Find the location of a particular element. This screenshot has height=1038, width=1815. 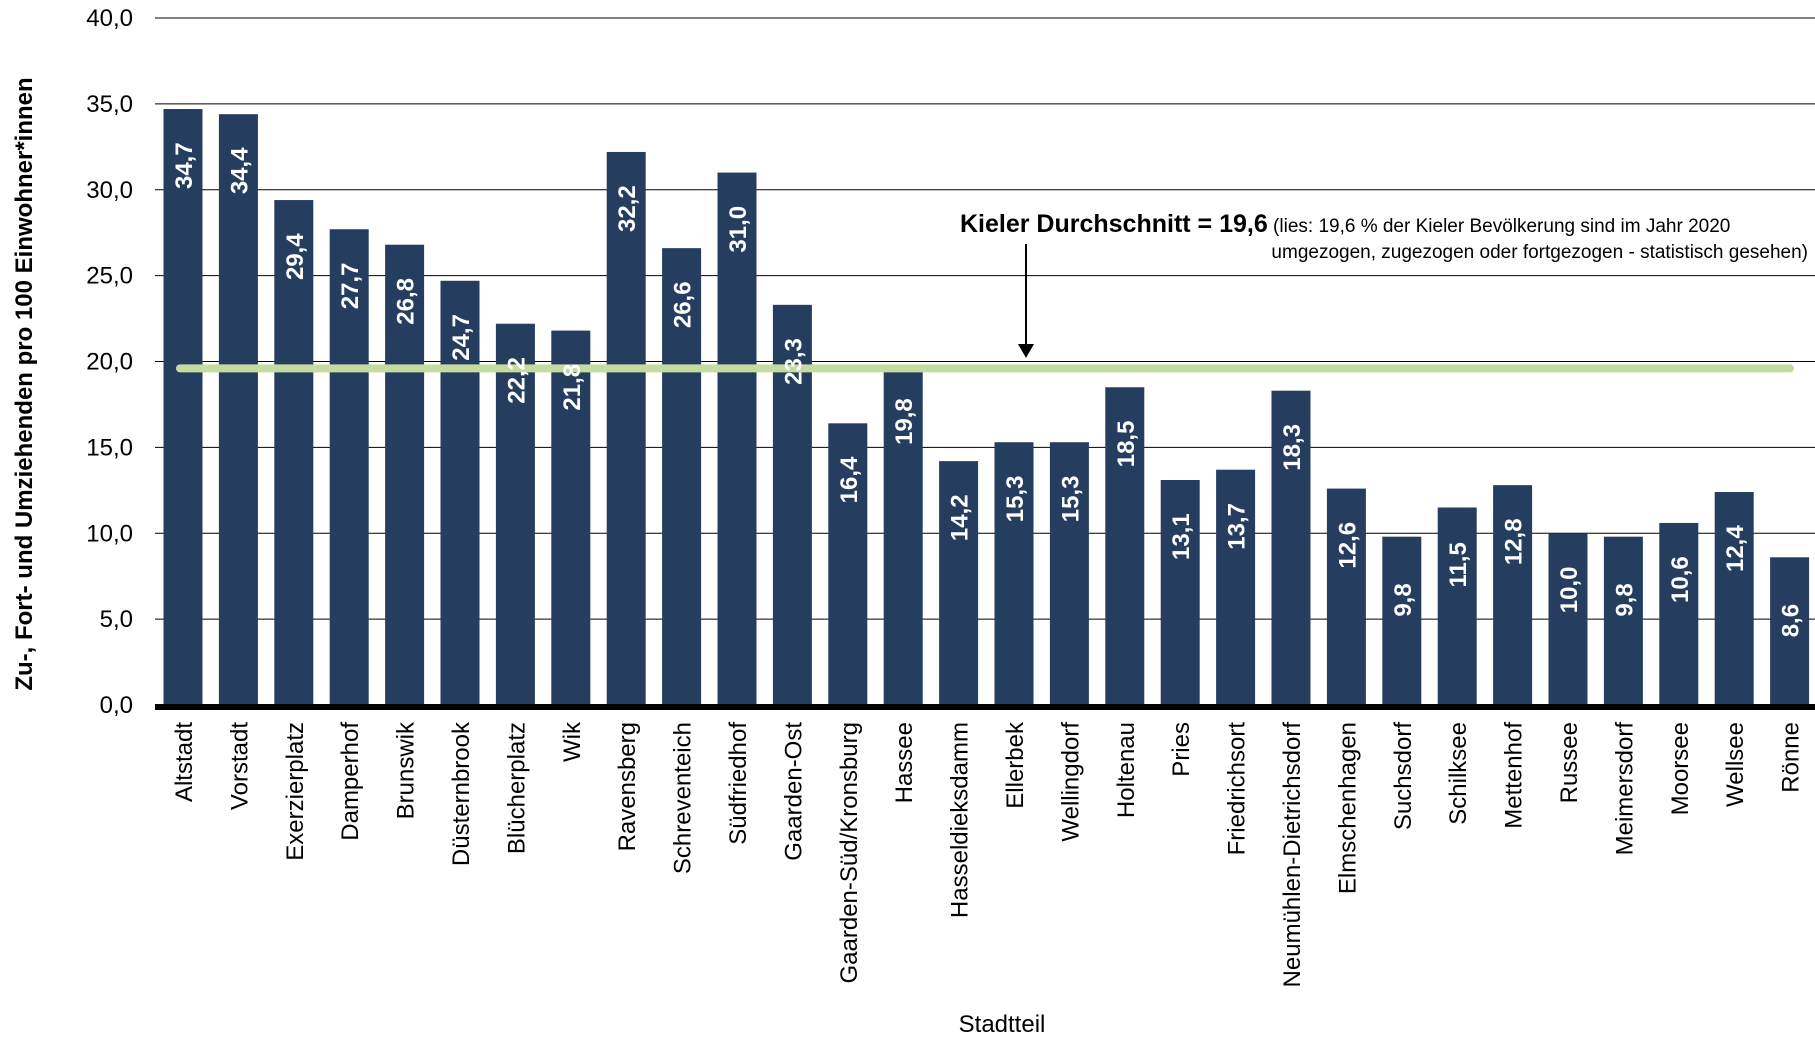

x-tick-label: Gaarden-Ost is located at coordinates (793, 791).